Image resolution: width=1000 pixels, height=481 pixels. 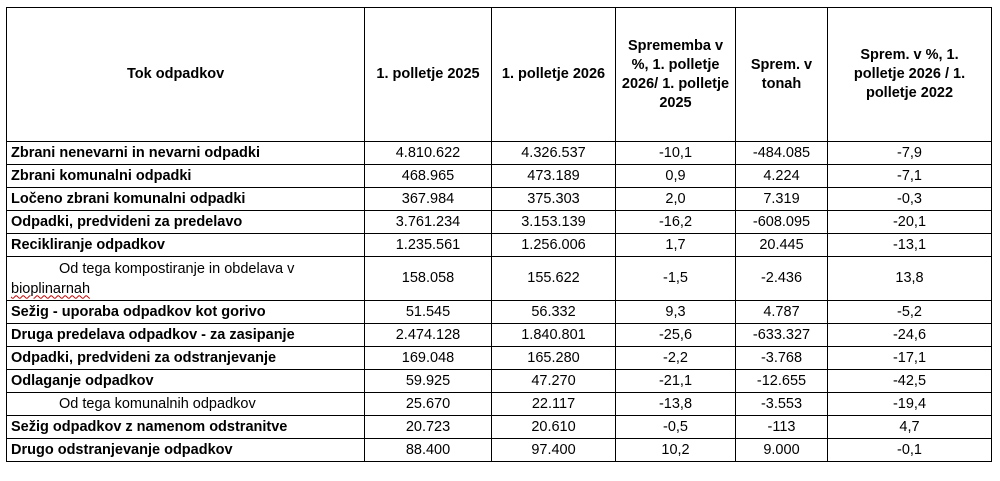 I want to click on cell-2026: 473.189, so click(x=553, y=176).